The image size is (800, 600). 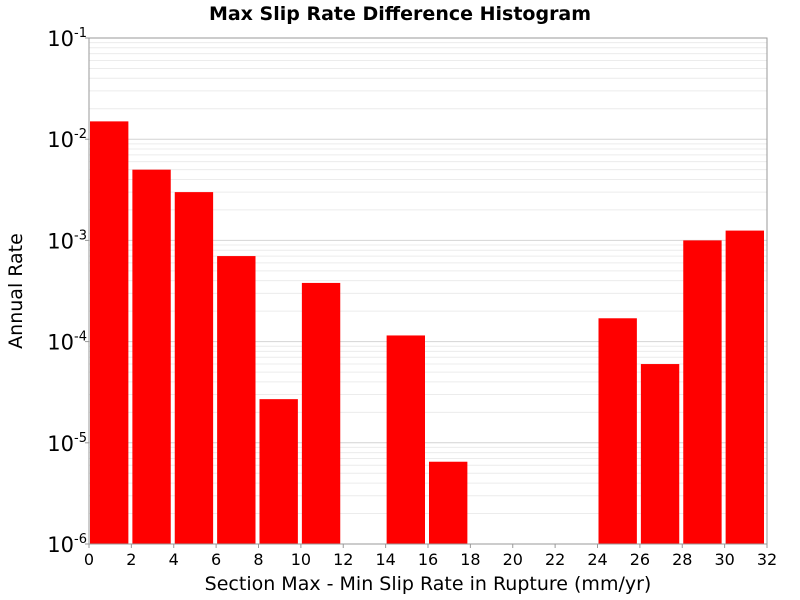 What do you see at coordinates (767, 559) in the screenshot?
I see `x-tick-label: 32` at bounding box center [767, 559].